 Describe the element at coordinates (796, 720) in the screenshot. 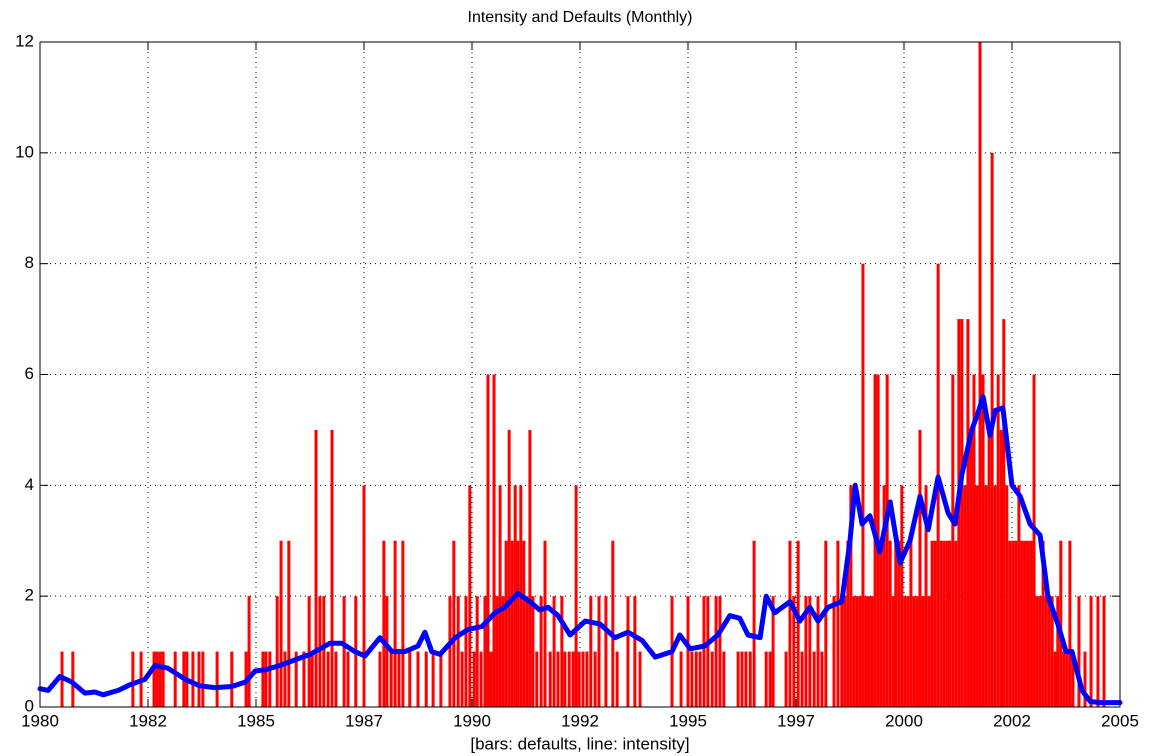

I see `x-tick-label: 1997` at that location.